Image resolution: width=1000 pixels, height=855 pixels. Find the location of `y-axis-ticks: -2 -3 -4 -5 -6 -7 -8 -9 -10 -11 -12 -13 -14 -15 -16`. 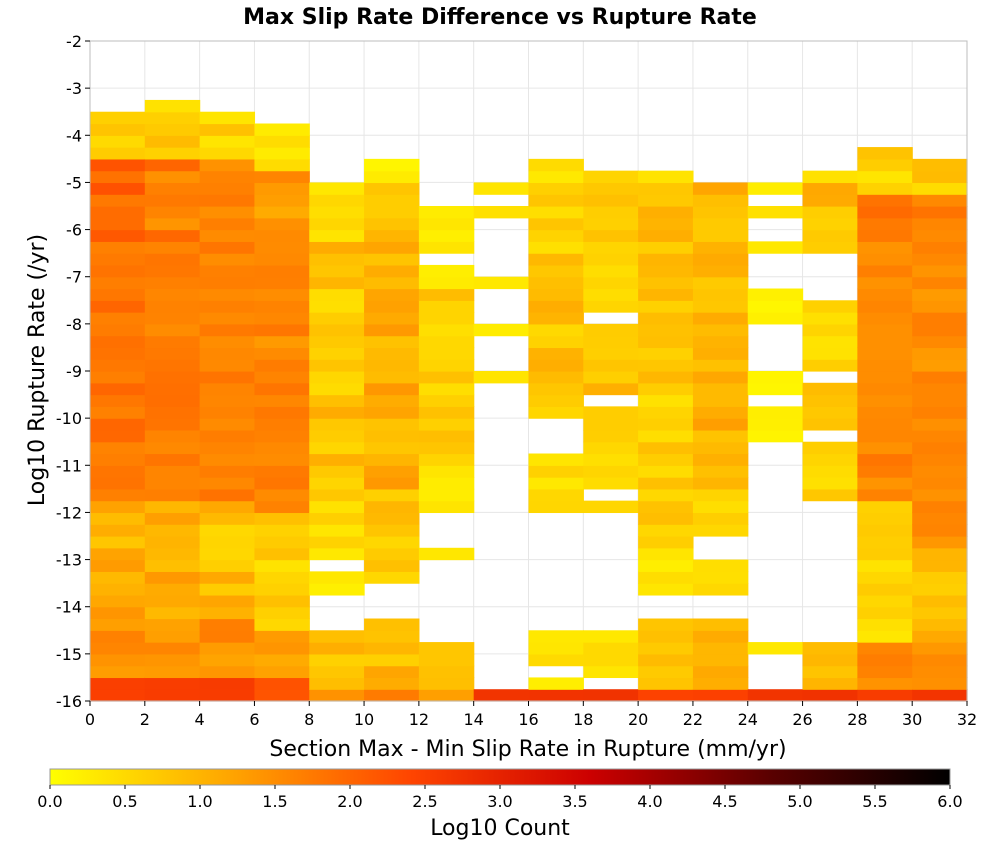

y-axis-ticks: -2 -3 -4 -5 -6 -7 -8 -9 -10 -11 -12 -13 -14 -15 -16 is located at coordinates (73, 371).